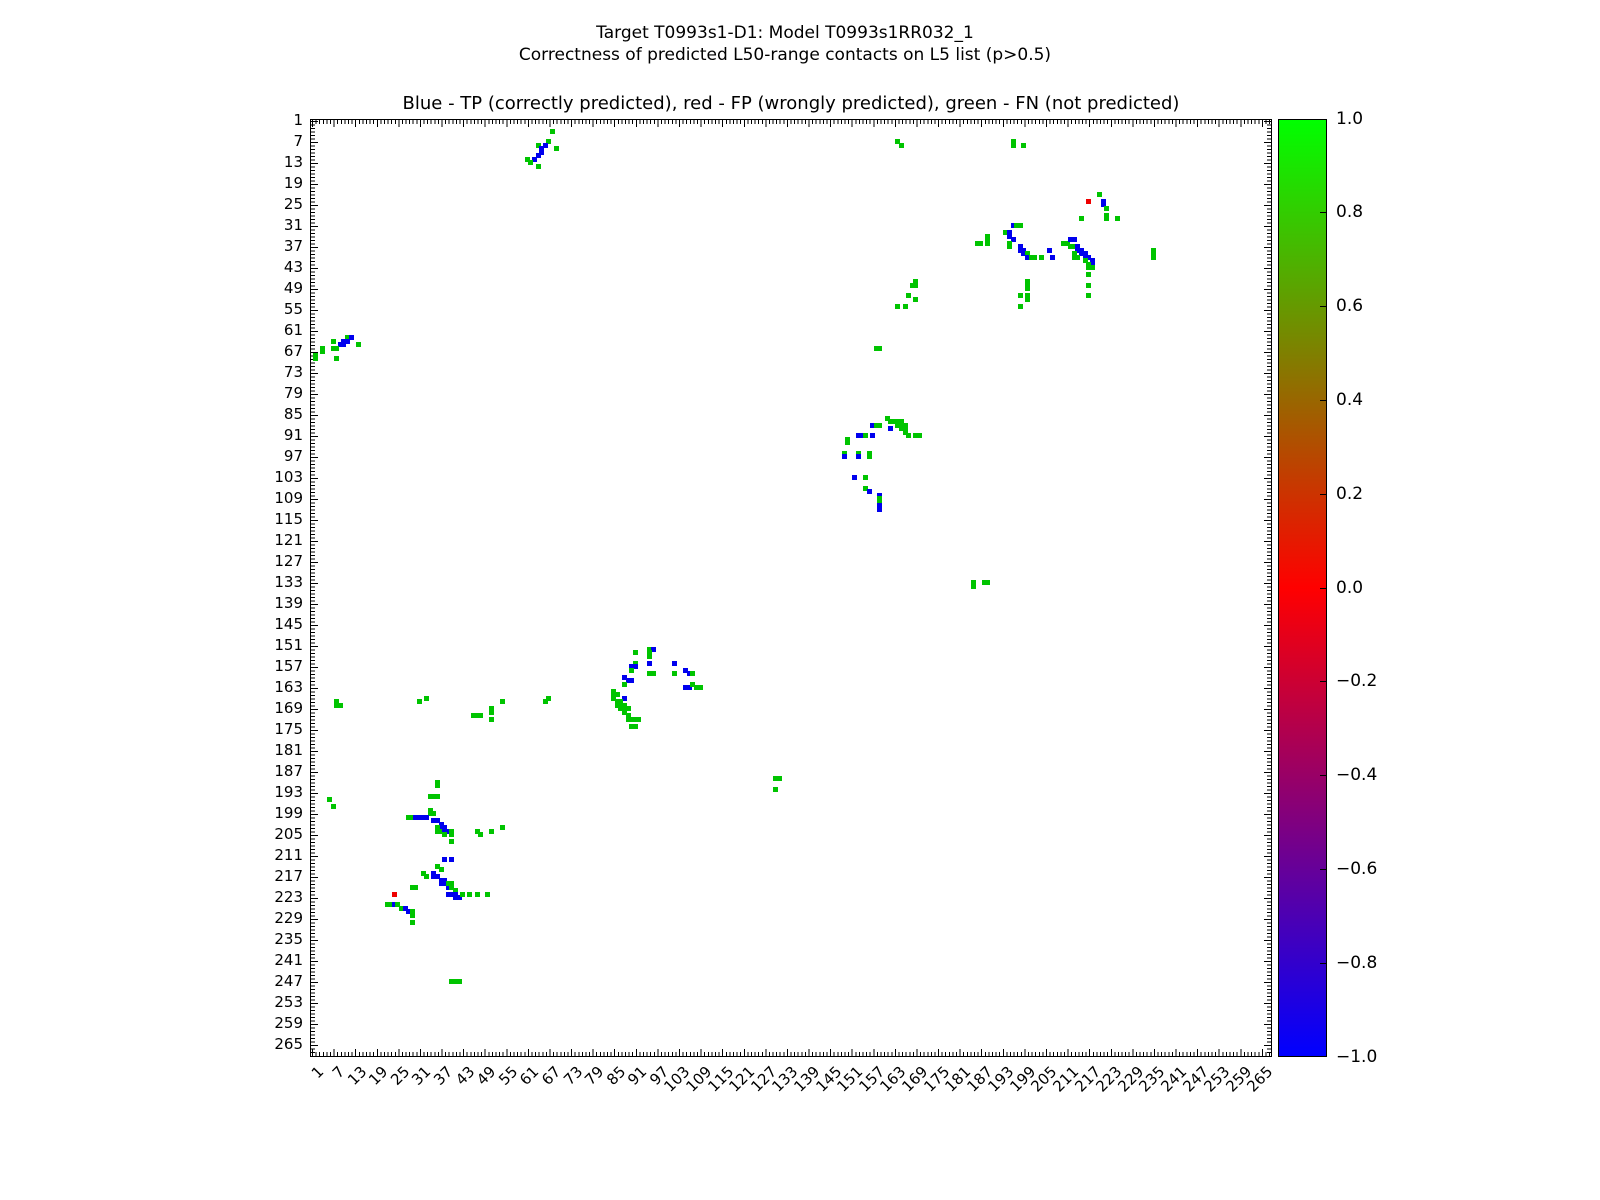 The height and width of the screenshot is (1200, 1600). Describe the element at coordinates (1357, 1056) in the screenshot. I see `colorbar-tick-label: −1.0` at that location.